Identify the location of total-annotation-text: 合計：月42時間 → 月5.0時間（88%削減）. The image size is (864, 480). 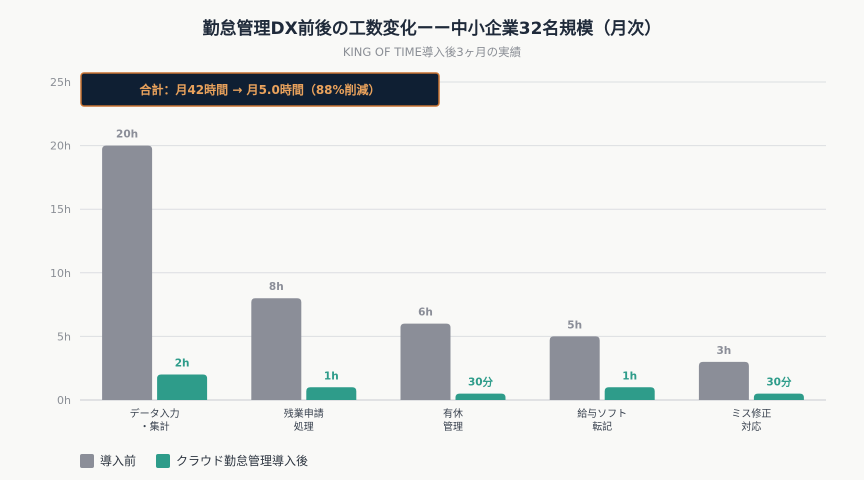
(259, 89).